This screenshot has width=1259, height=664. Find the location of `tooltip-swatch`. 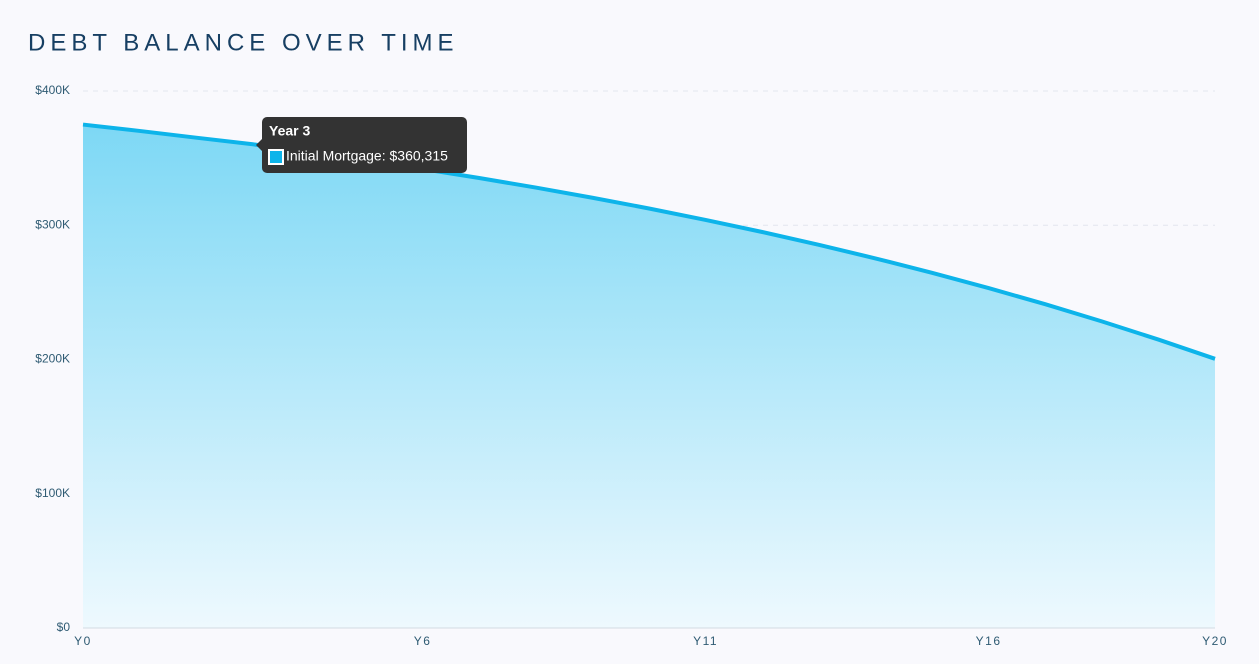

tooltip-swatch is located at coordinates (276, 157).